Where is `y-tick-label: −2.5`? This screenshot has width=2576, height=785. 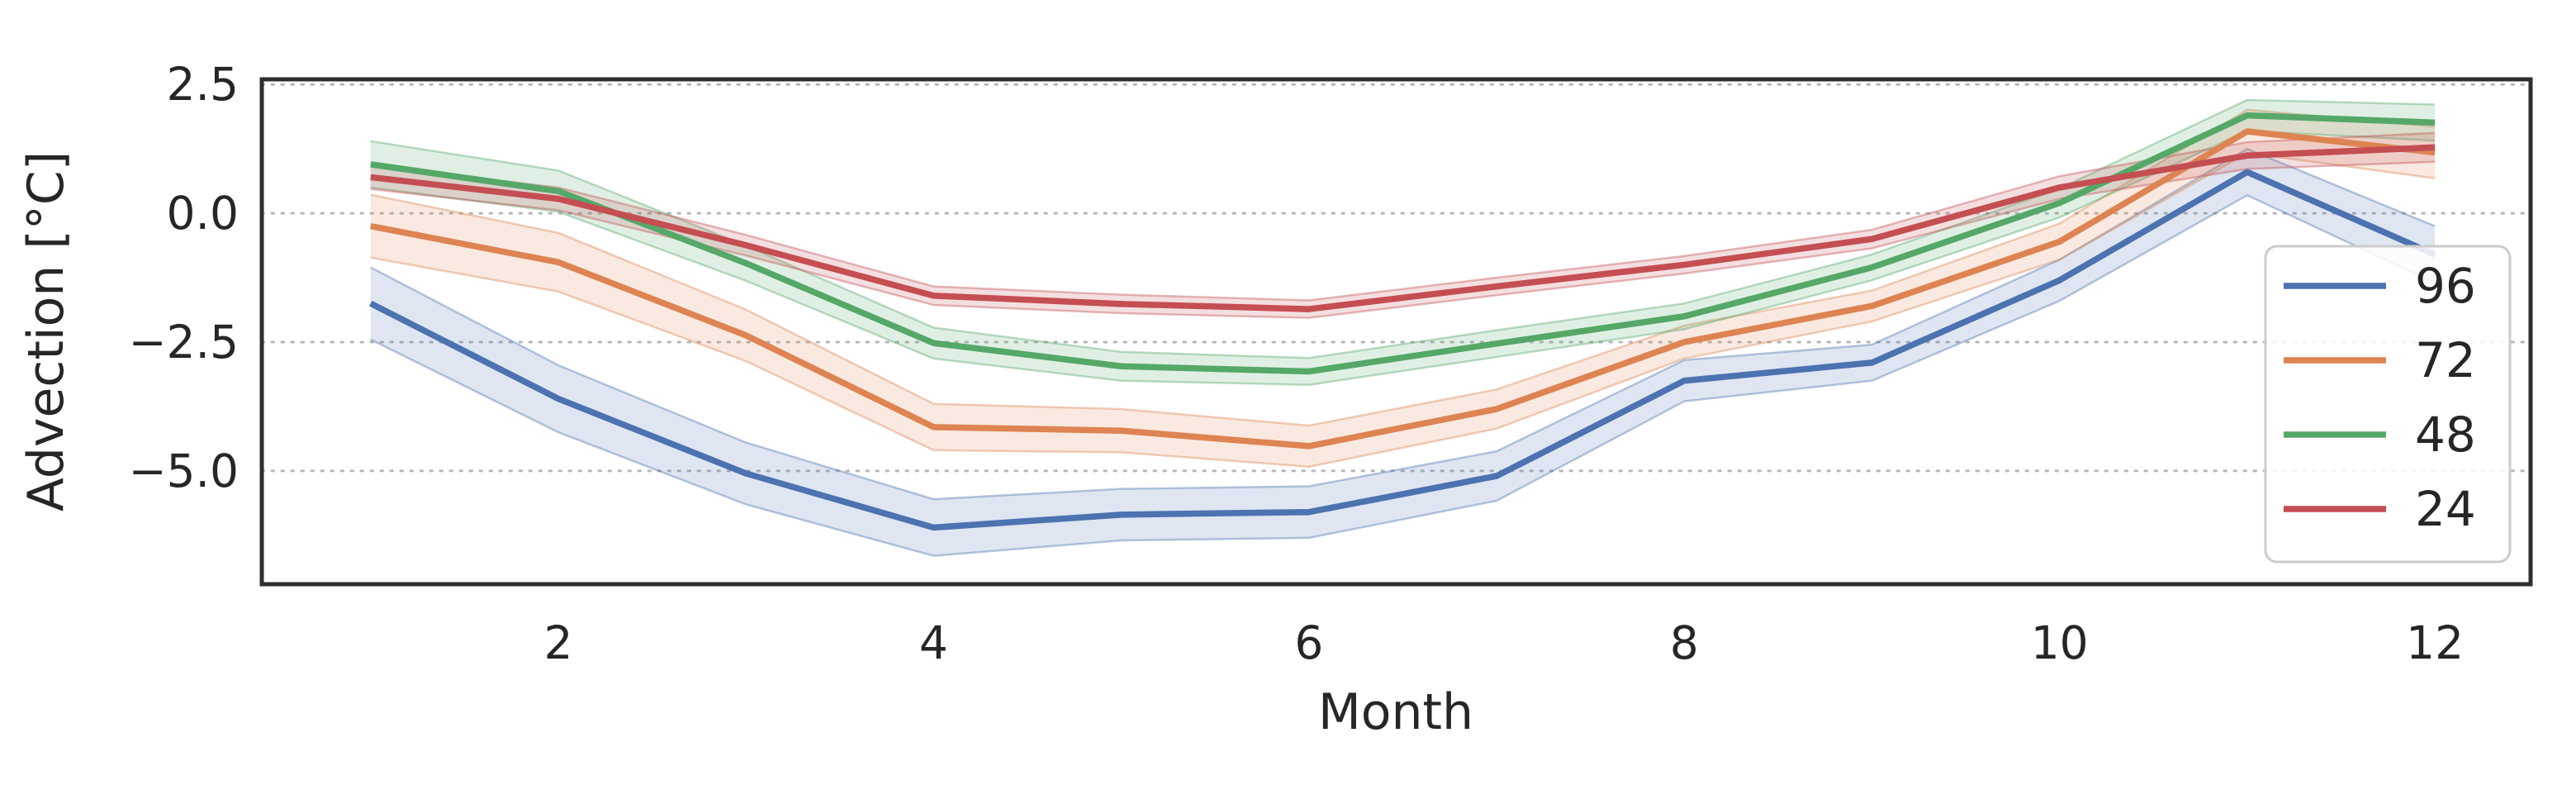 y-tick-label: −2.5 is located at coordinates (183, 342).